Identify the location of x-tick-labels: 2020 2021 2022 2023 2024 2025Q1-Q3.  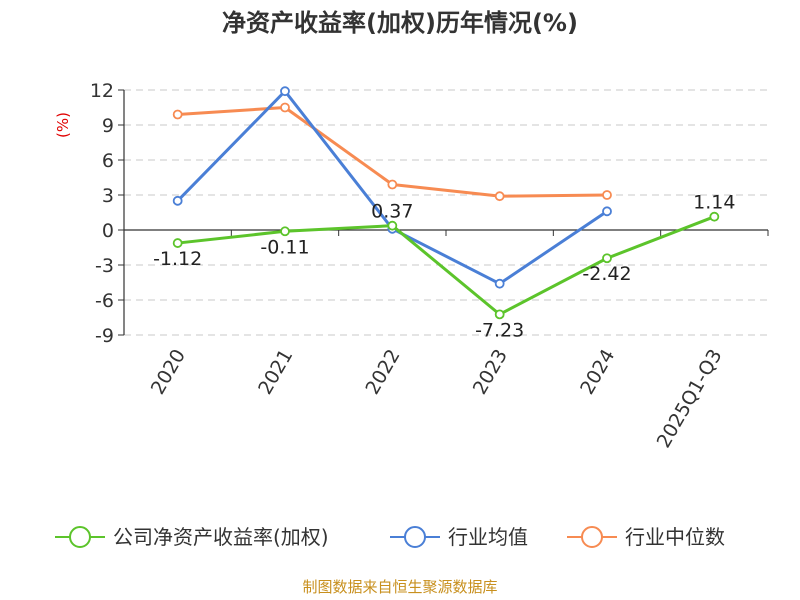
(437, 398).